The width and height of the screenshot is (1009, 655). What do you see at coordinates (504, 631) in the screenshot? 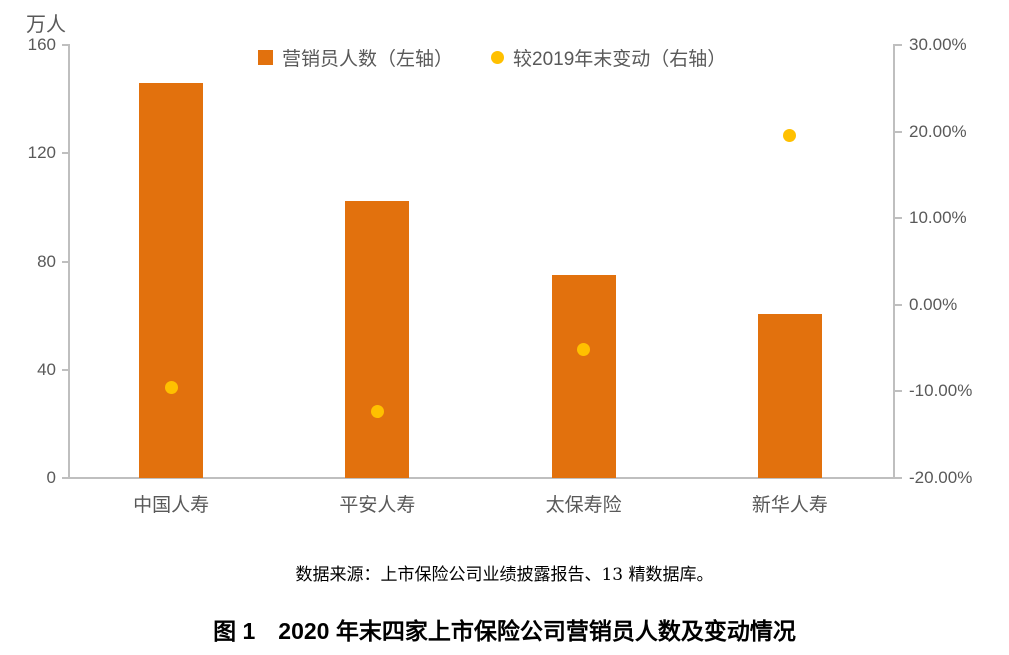
I see `figure-caption: 图 1 2020 年末四家上市保险公司营销员人数及变动情况` at bounding box center [504, 631].